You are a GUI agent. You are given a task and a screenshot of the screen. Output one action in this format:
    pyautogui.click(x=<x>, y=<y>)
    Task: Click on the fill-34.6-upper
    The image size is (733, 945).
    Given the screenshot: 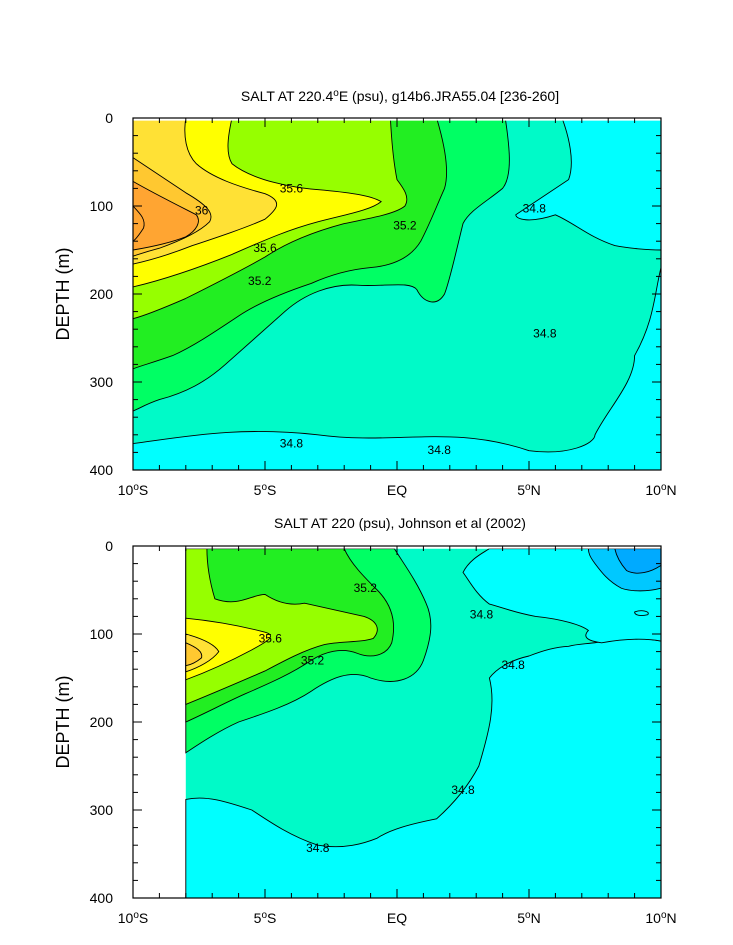 What is the action you would take?
    pyautogui.click(x=588, y=184)
    